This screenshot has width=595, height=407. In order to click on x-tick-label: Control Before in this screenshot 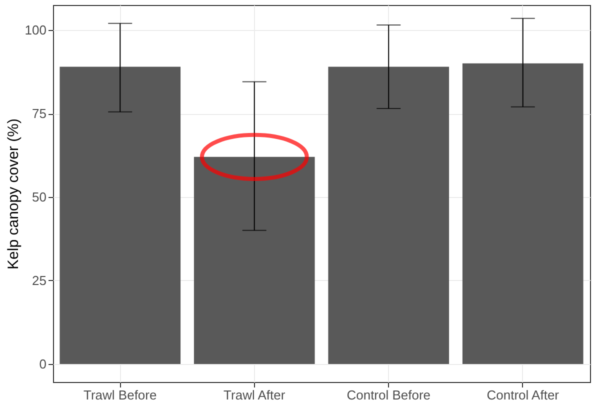, I will do `click(388, 395)`.